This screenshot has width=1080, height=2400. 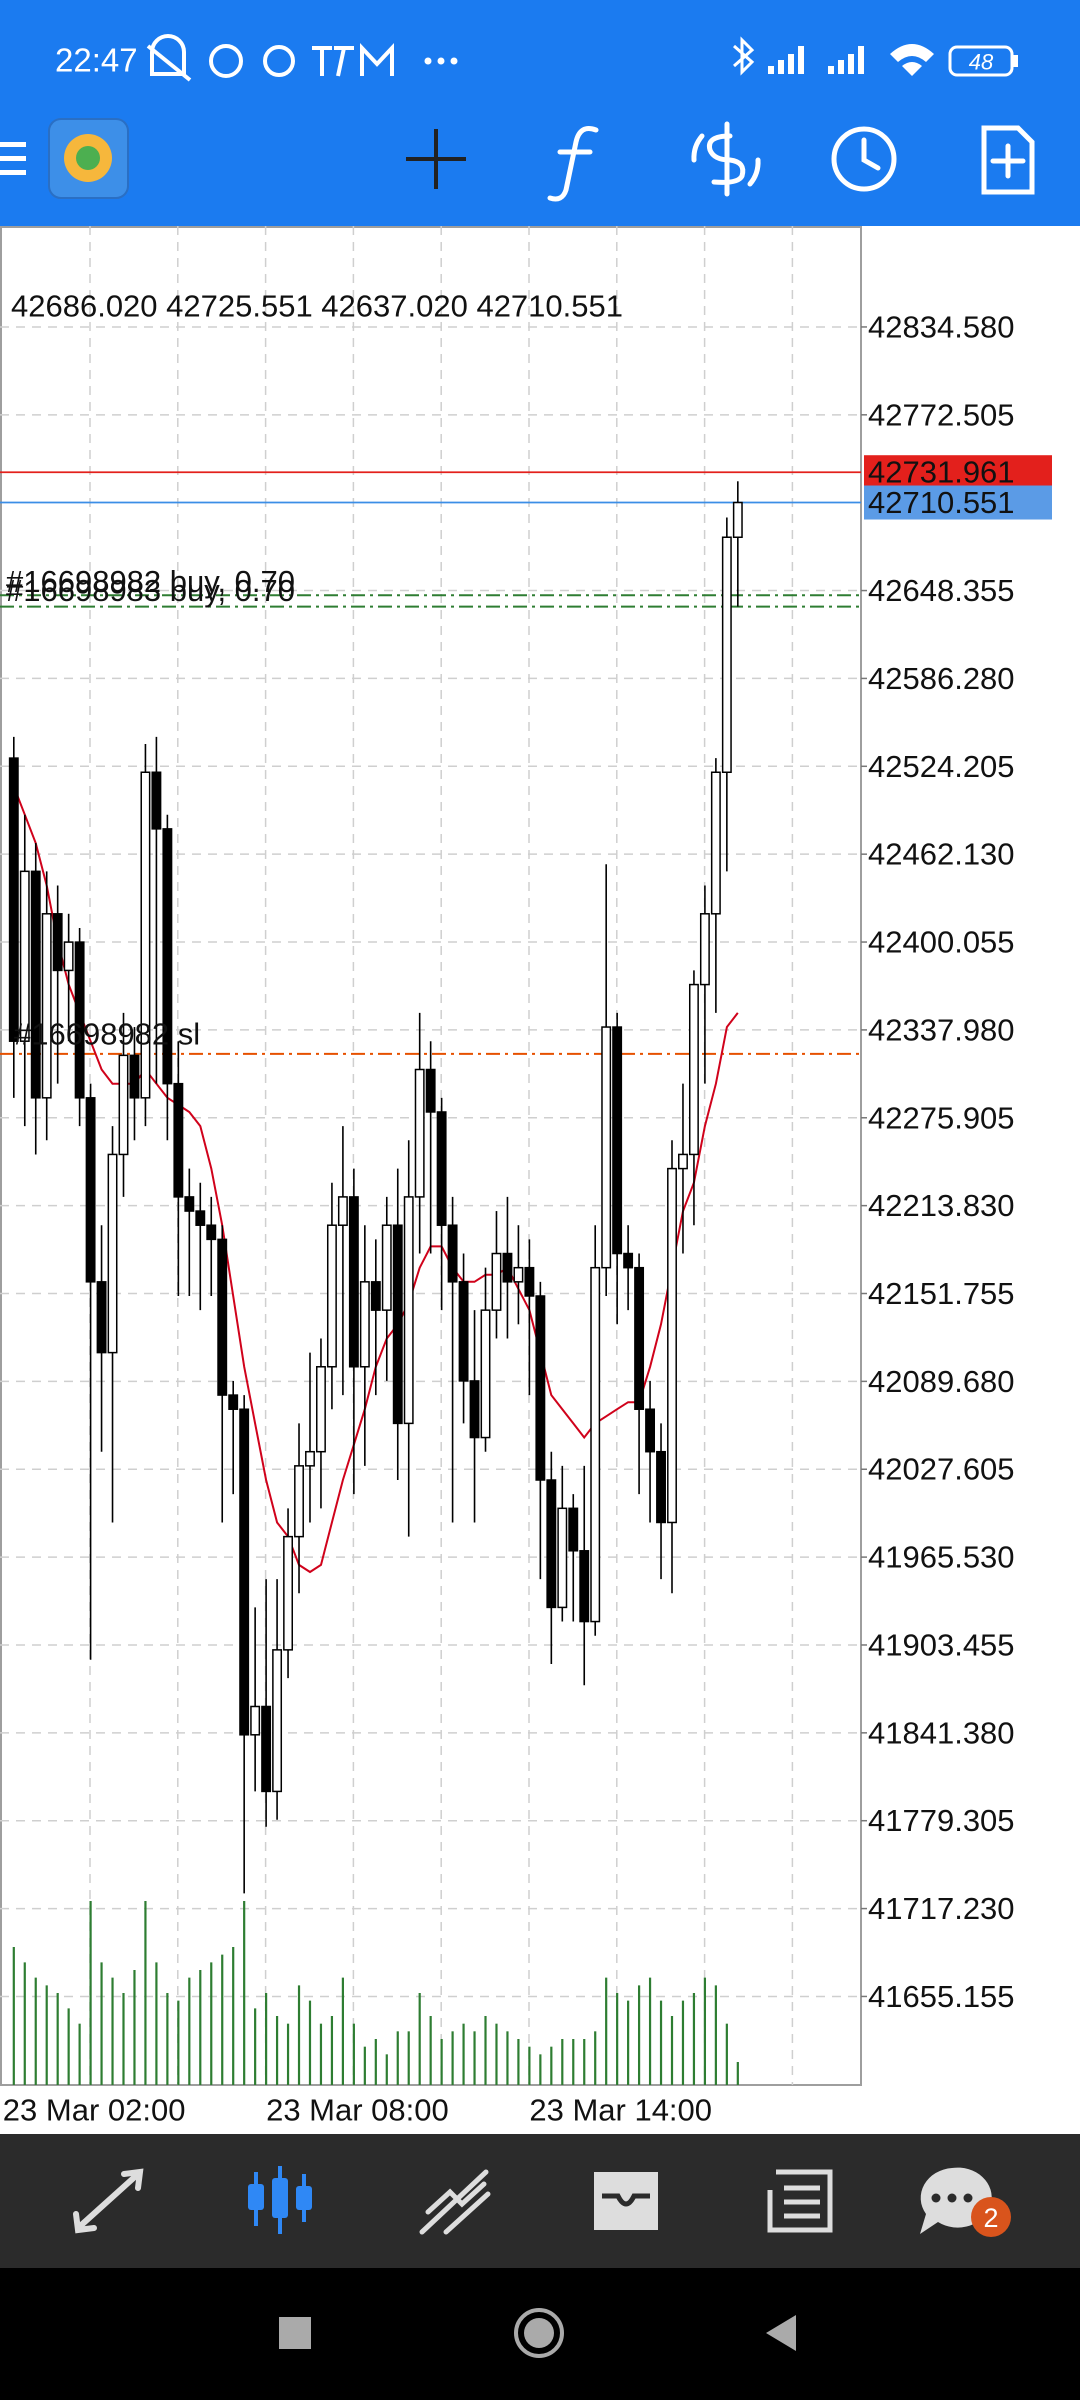 What do you see at coordinates (941, 1908) in the screenshot?
I see `y-tick-label: 41717.230` at bounding box center [941, 1908].